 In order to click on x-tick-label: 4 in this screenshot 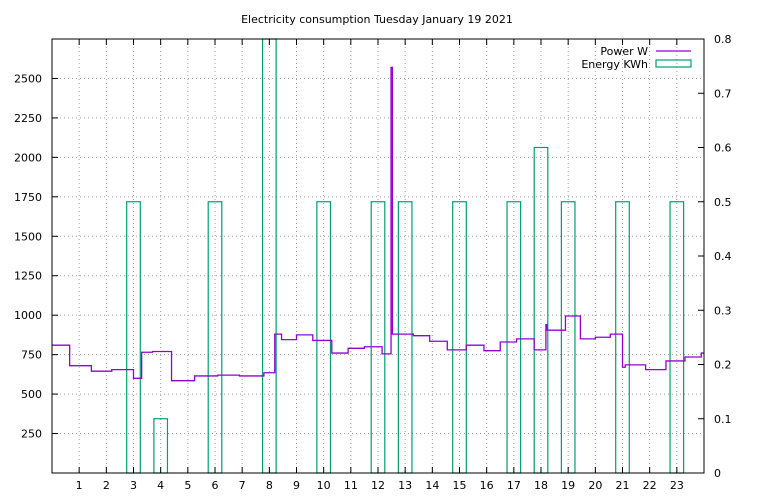, I will do `click(160, 485)`.